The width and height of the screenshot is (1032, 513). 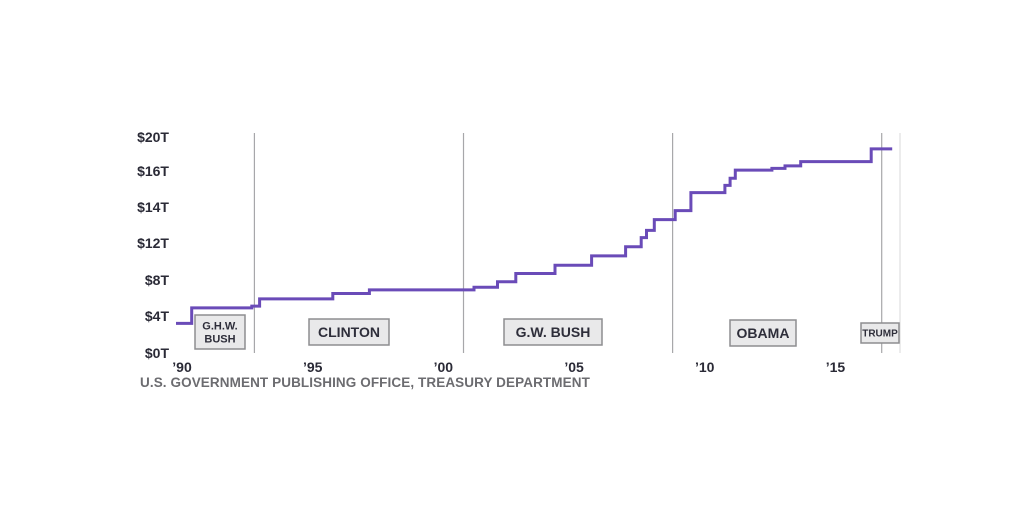 What do you see at coordinates (153, 207) in the screenshot?
I see `y-tick-label: $14T` at bounding box center [153, 207].